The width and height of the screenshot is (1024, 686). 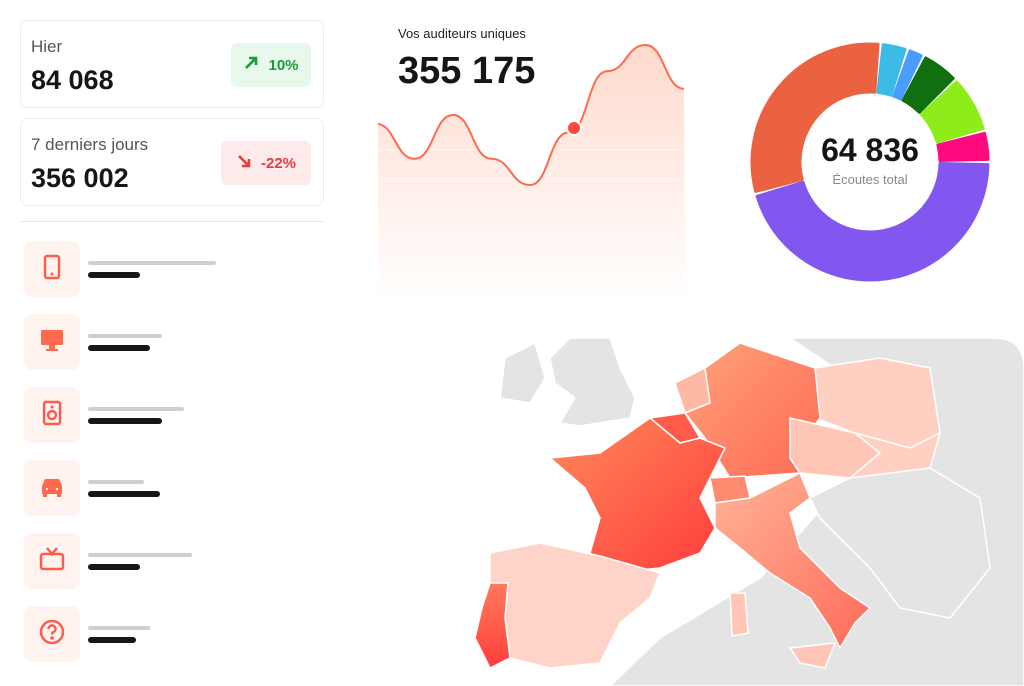 What do you see at coordinates (467, 71) in the screenshot?
I see `chart-value: 355 175` at bounding box center [467, 71].